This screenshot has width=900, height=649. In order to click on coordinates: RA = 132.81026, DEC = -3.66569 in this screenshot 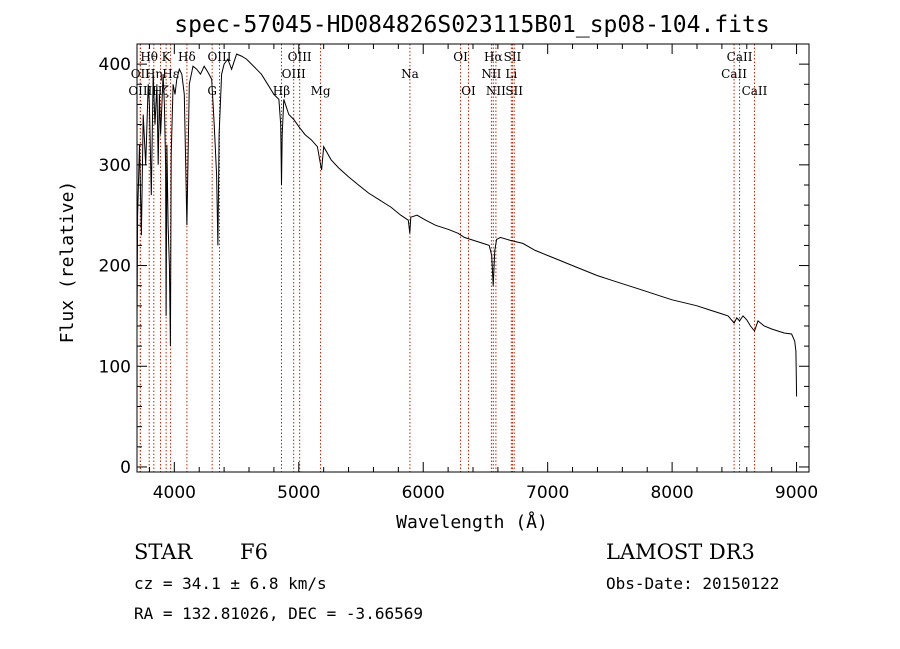, I will do `click(278, 613)`.